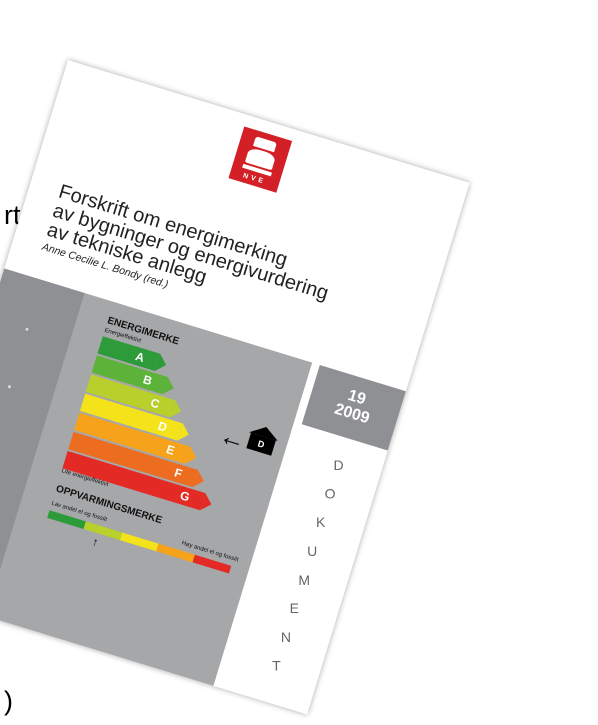  What do you see at coordinates (304, 580) in the screenshot?
I see `vertical-letter: M` at bounding box center [304, 580].